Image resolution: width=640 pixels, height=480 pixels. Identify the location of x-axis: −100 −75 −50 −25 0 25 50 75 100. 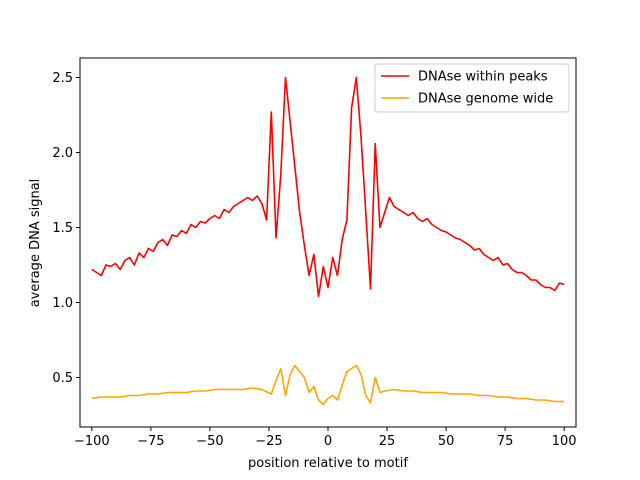
(325, 438).